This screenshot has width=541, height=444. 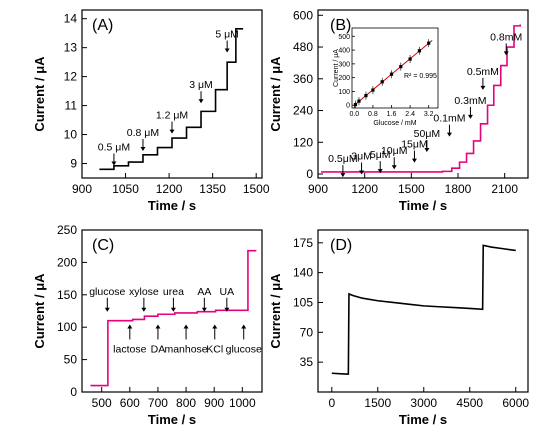 I want to click on x-tick-label: 4500, so click(x=469, y=403).